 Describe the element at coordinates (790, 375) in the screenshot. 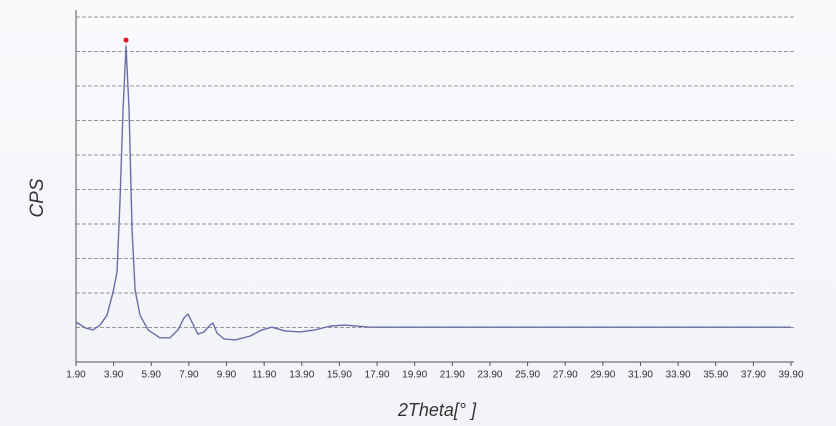

I see `x-tick-label: 39.90` at that location.